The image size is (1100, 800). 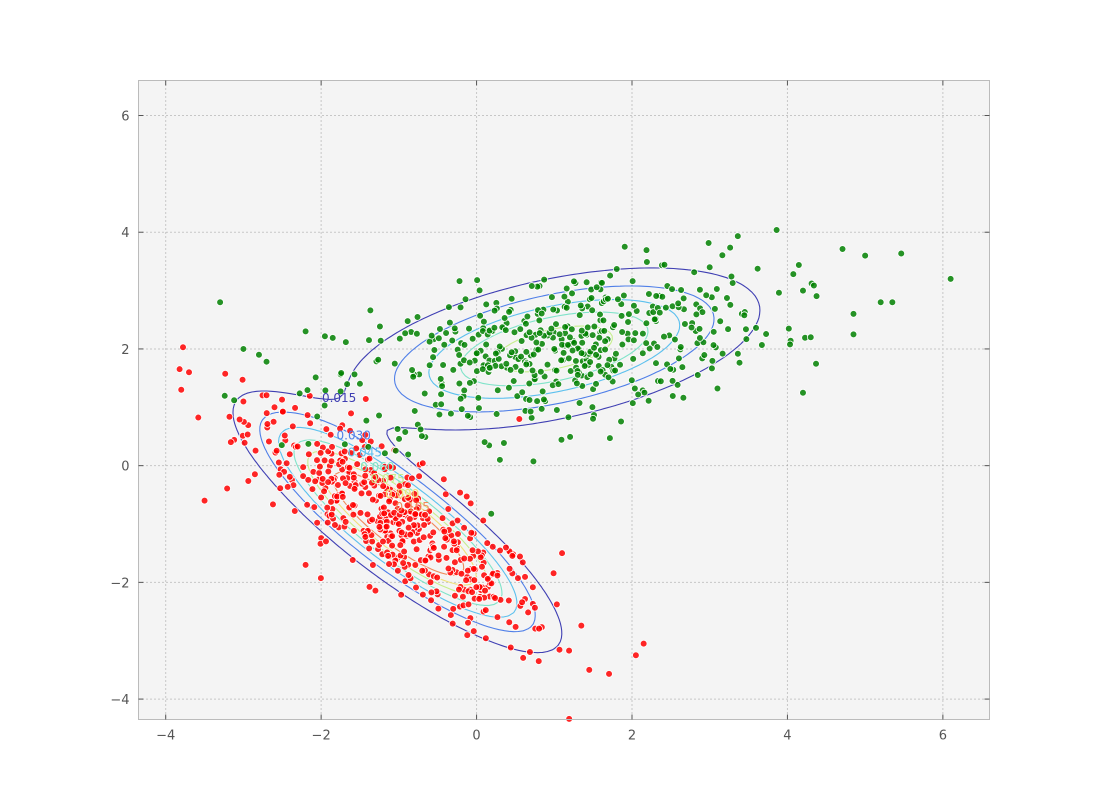 I want to click on y-tick-label: −2, so click(x=119, y=583).